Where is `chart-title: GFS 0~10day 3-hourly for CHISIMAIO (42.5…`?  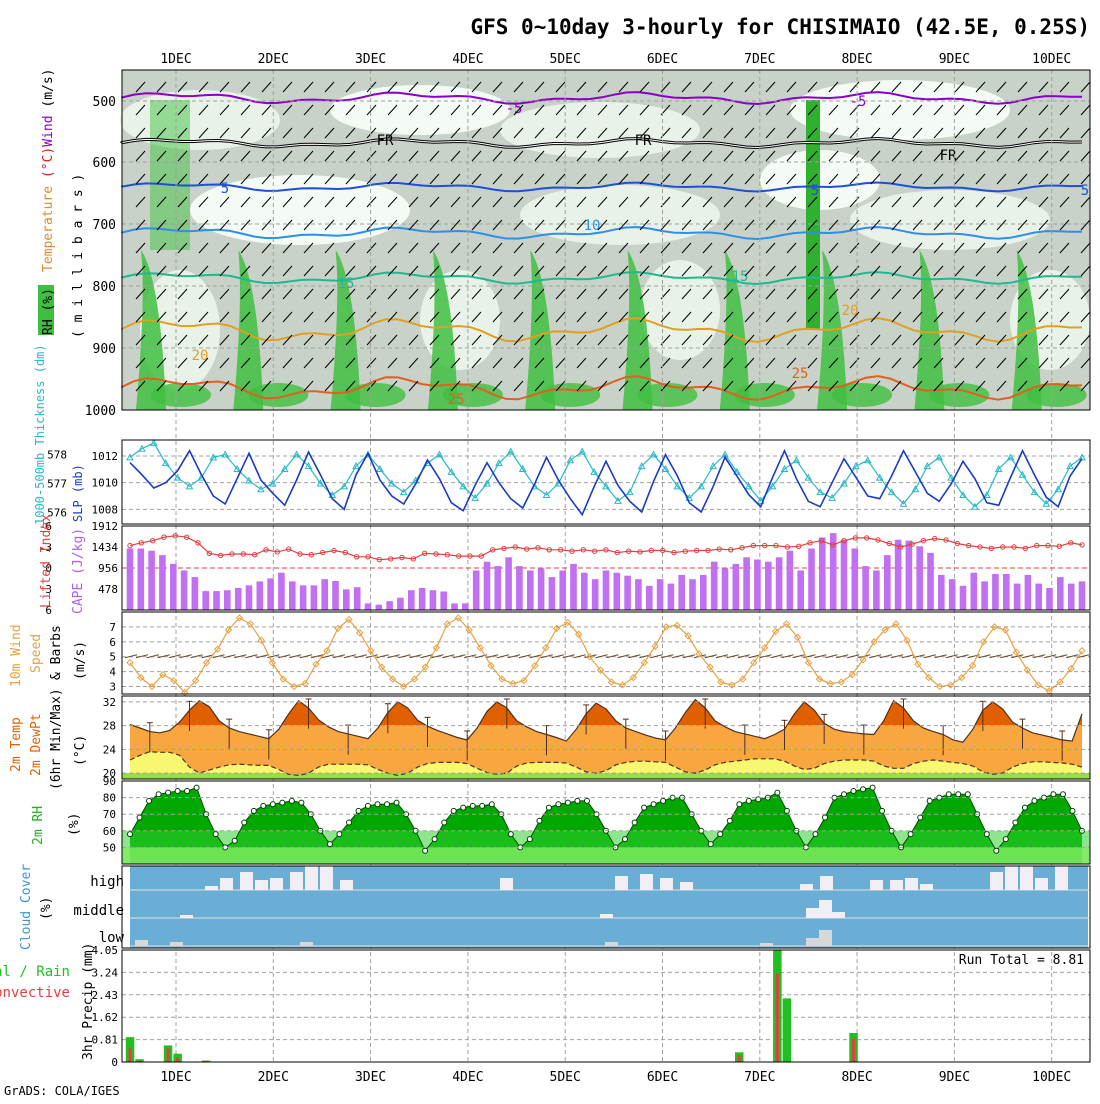 chart-title: GFS 0~10day 3-hourly for CHISIMAIO (42.5… is located at coordinates (780, 27).